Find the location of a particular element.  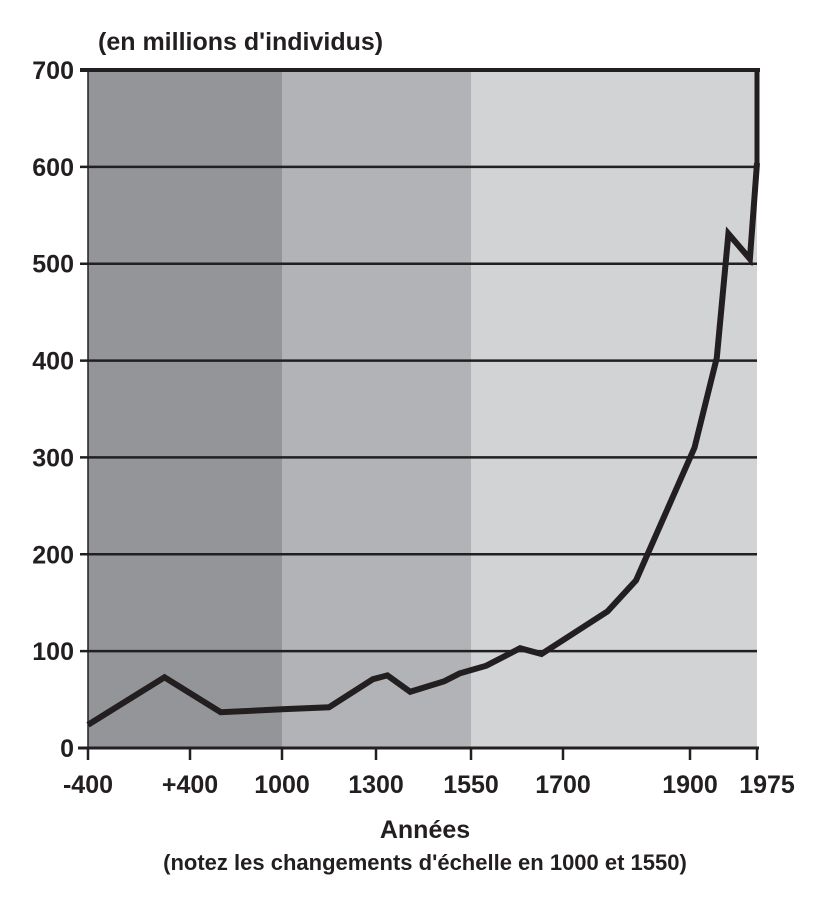

y-tick-label: 200 is located at coordinates (53, 555).